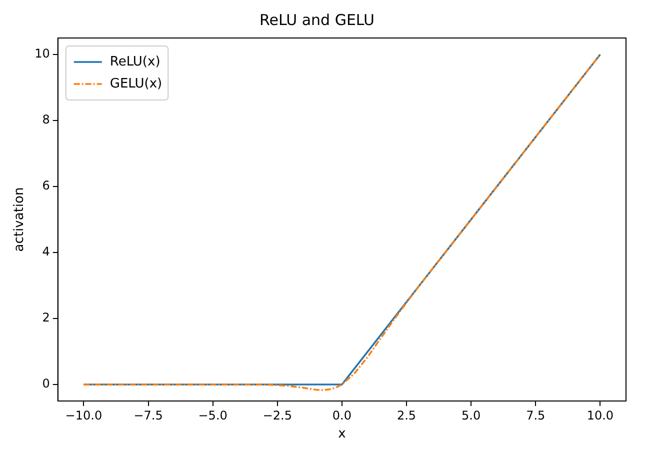  Describe the element at coordinates (536, 415) in the screenshot. I see `x-tick-label: 7.5` at that location.